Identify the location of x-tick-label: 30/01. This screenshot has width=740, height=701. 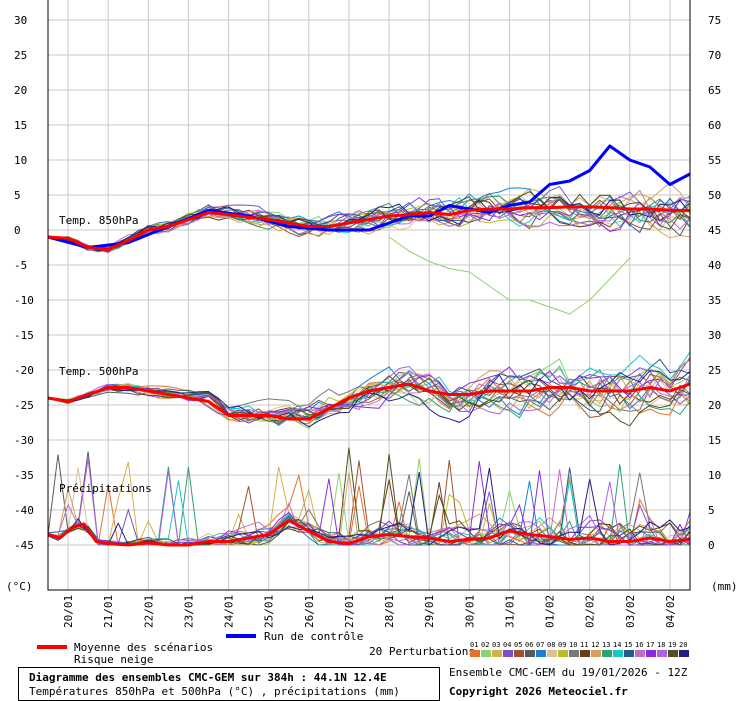
(469, 611).